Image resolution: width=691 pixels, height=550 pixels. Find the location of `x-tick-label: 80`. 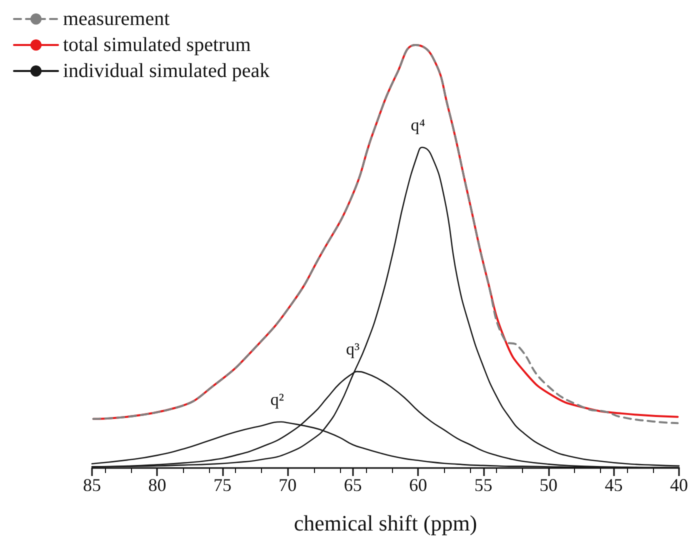

x-tick-label: 80 is located at coordinates (157, 485).